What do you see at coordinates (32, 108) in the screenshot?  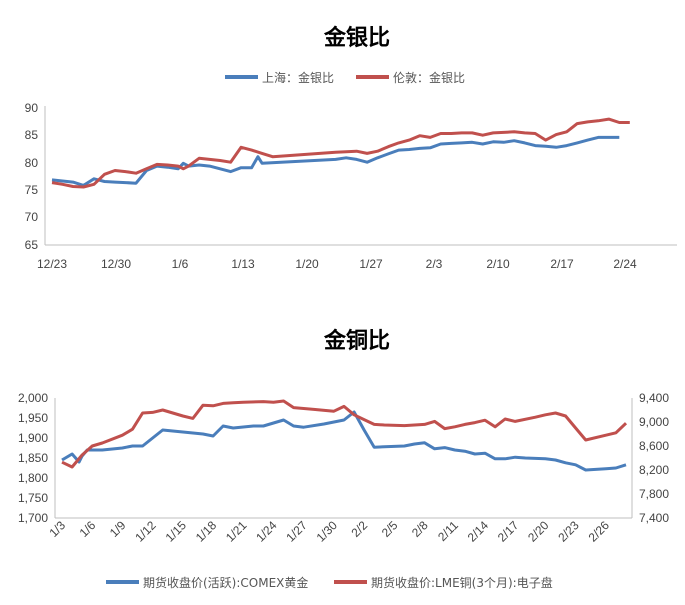 I see `chart1-ytick: 90` at bounding box center [32, 108].